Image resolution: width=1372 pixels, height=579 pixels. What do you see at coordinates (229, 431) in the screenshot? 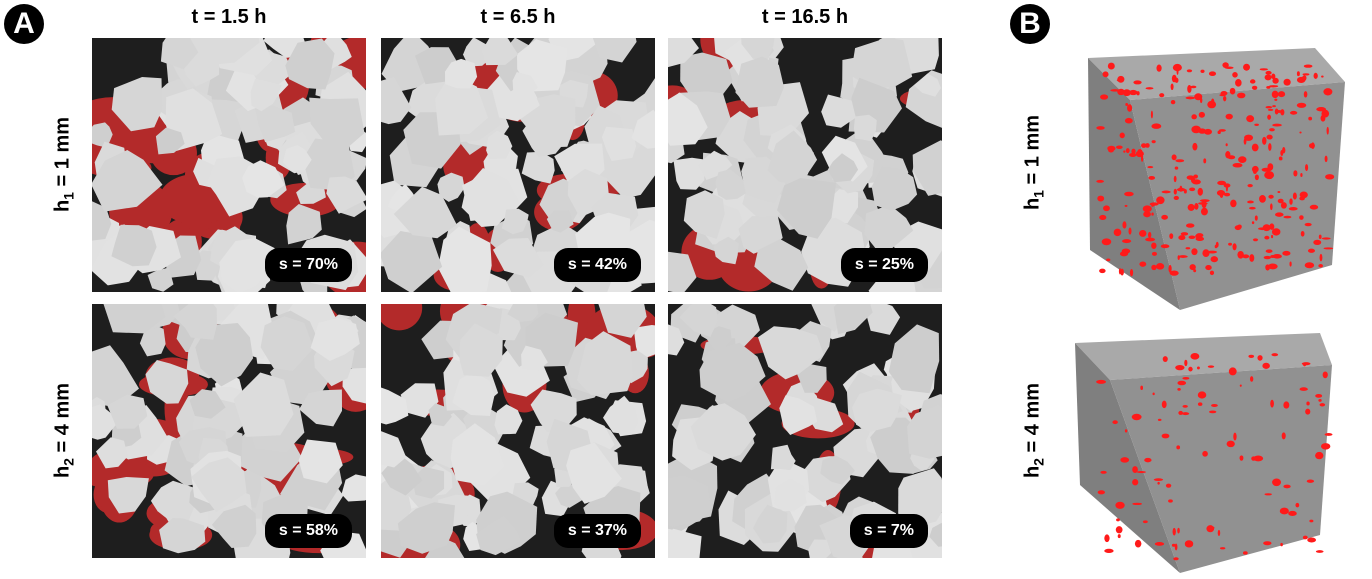
I see `ct-slice-h2-t1: s = 58%` at bounding box center [229, 431].